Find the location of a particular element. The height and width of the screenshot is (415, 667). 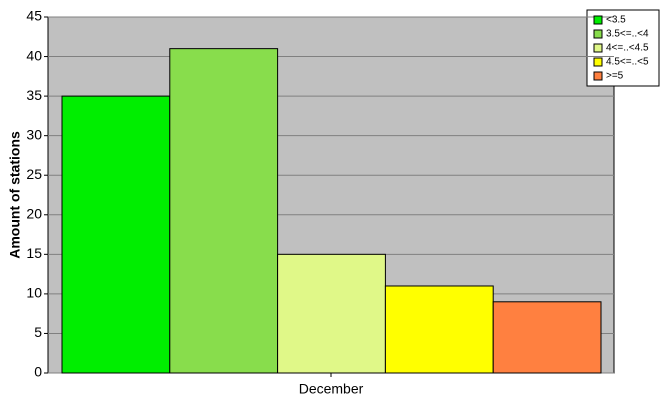

x-tick-label: December is located at coordinates (331, 389).